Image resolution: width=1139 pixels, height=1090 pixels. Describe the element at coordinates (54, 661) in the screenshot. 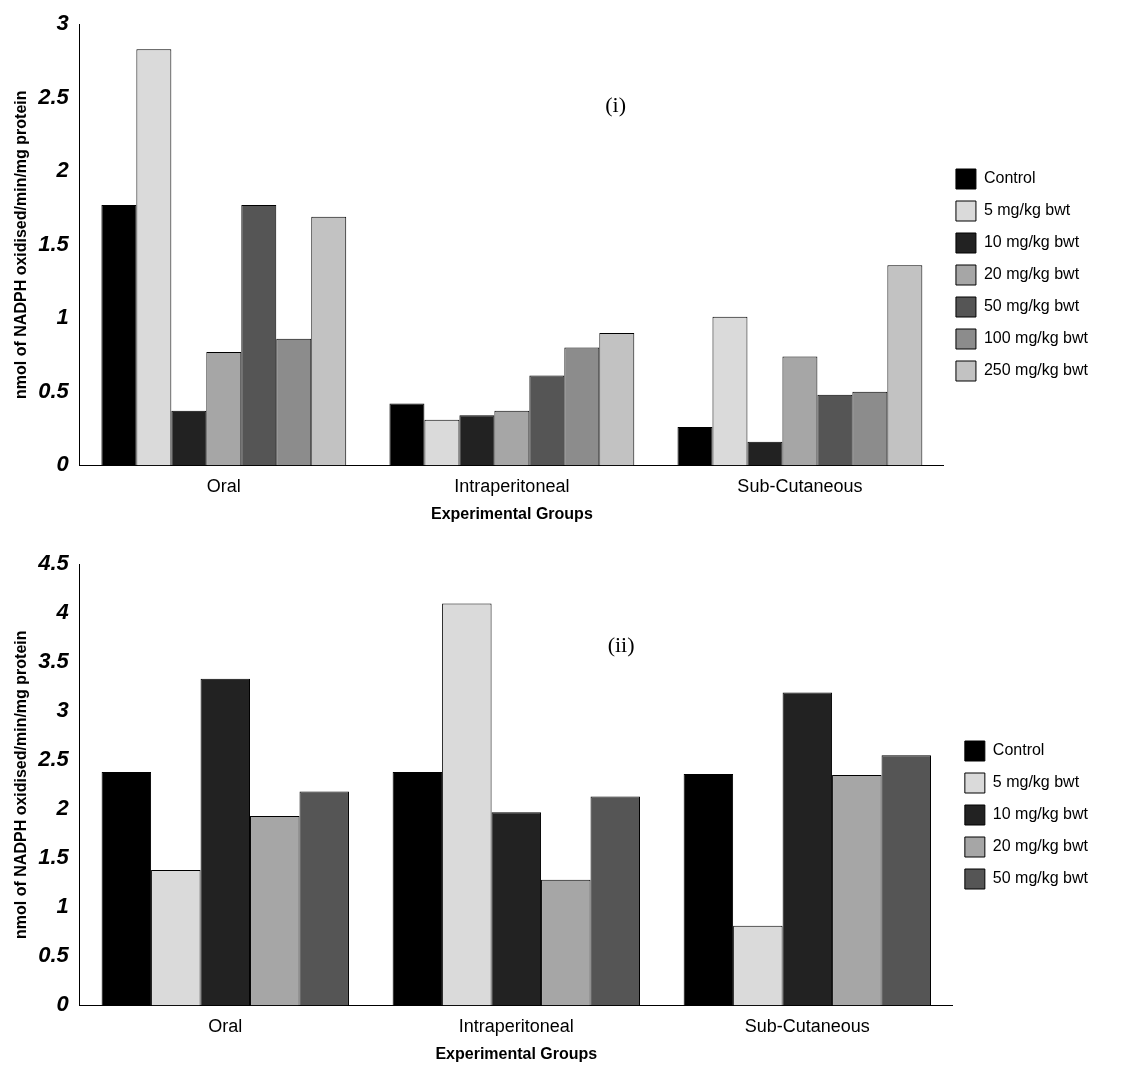

I see `y-tick-label: 3.5` at that location.